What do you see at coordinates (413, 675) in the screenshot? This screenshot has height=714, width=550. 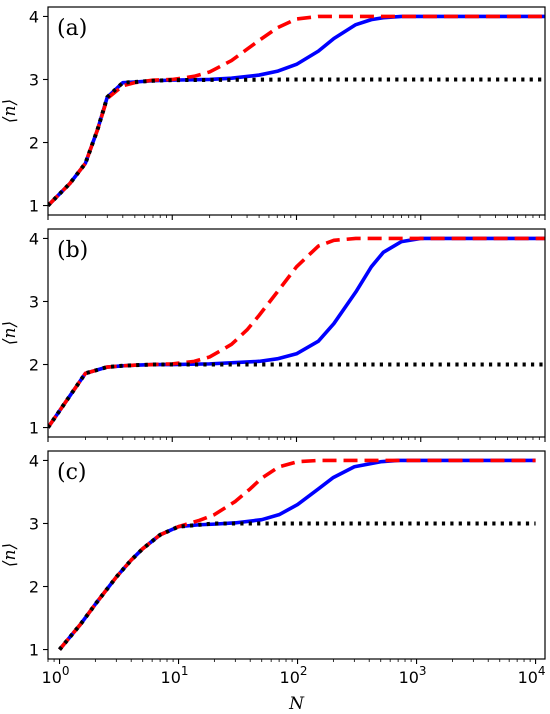 I see `x-tick-label: 10³` at bounding box center [413, 675].